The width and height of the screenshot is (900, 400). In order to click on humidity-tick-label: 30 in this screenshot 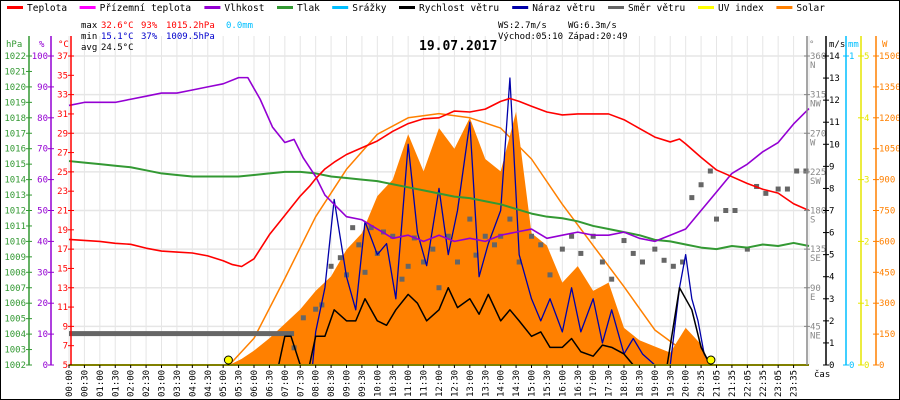, I will do `click(42, 273)`.